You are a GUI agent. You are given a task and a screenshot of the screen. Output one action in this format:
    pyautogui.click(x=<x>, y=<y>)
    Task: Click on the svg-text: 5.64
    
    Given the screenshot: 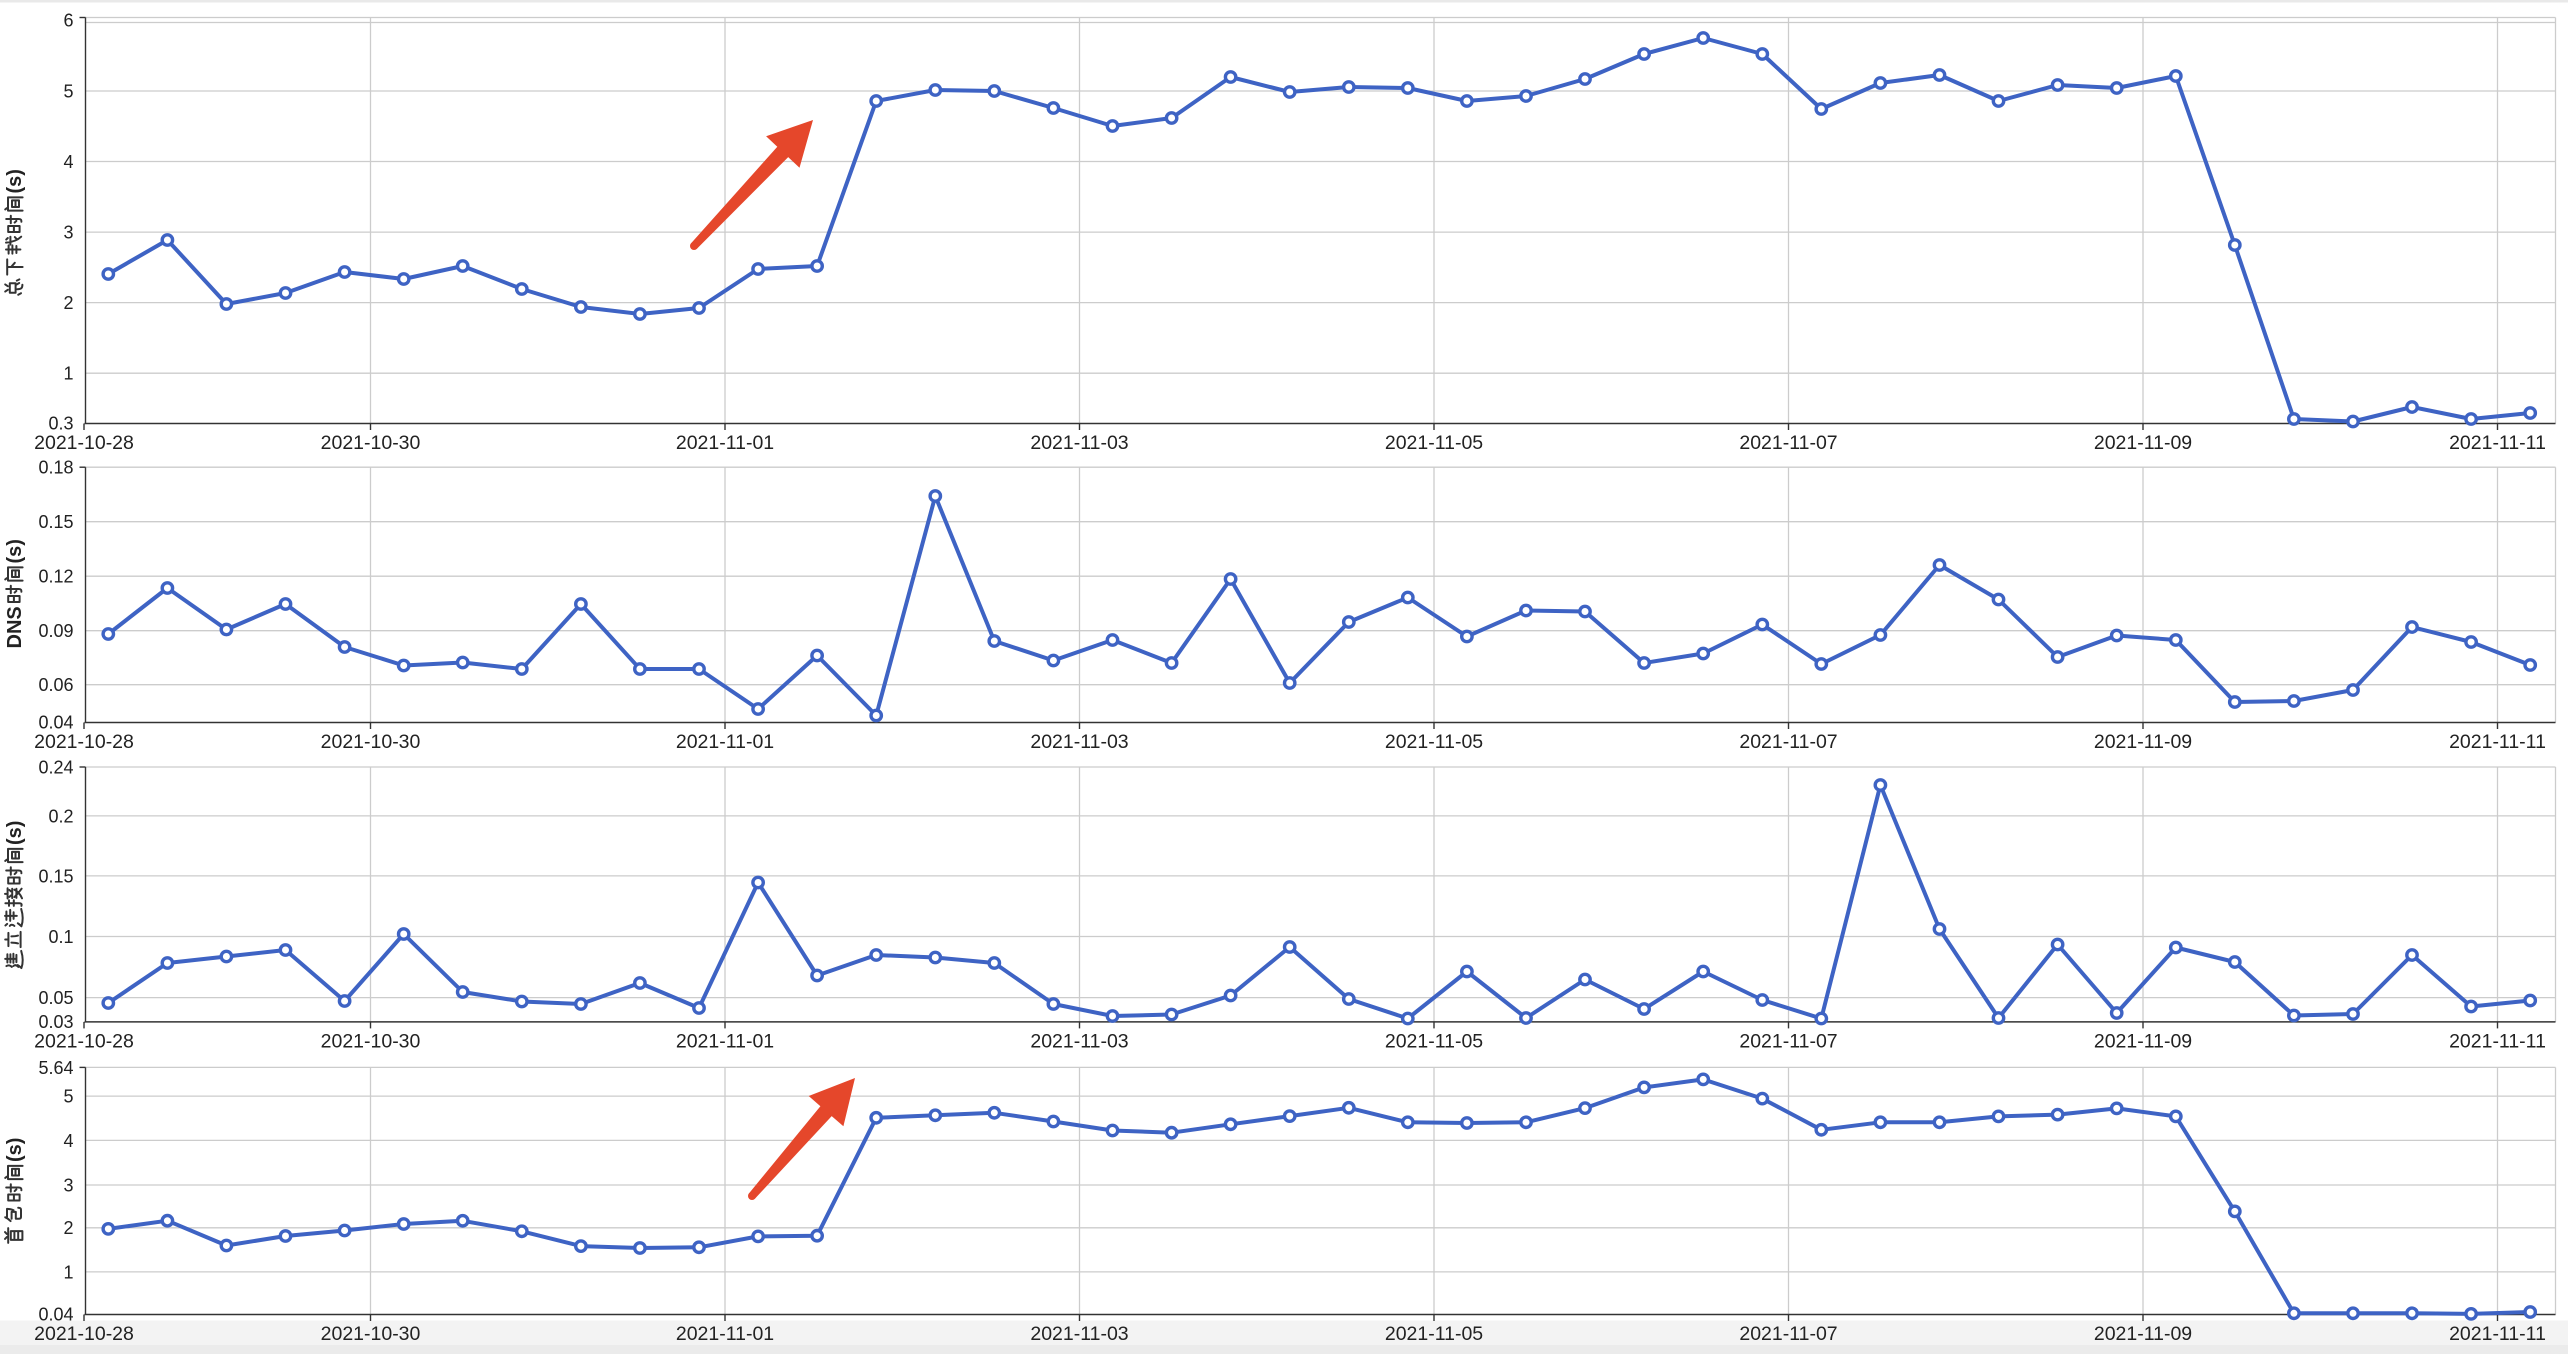 What is the action you would take?
    pyautogui.click(x=55, y=1068)
    